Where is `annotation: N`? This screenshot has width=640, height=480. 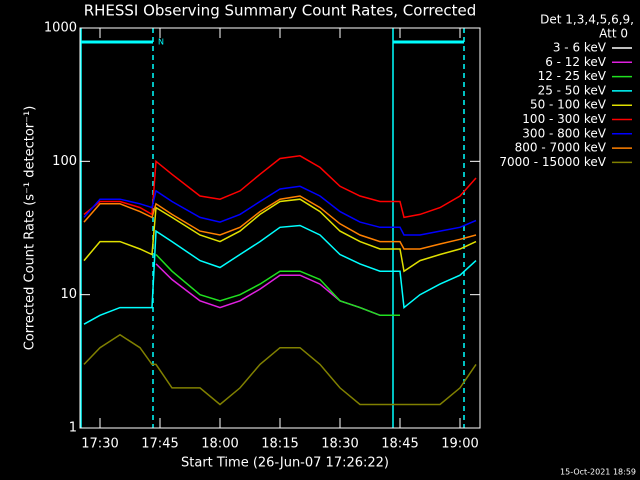
annotation: N is located at coordinates (161, 42).